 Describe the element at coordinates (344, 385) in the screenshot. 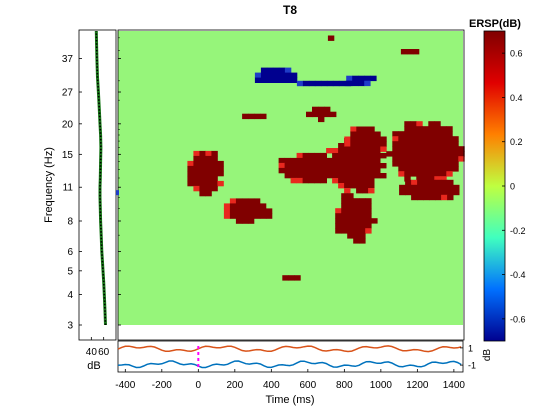

I see `x-tick-label: 800` at that location.